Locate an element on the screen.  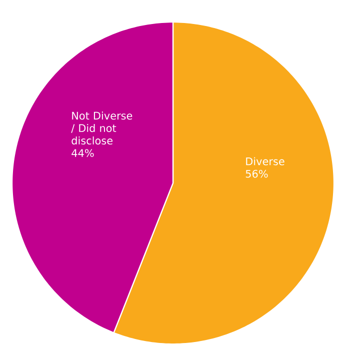
data-label: 56% is located at coordinates (257, 174).